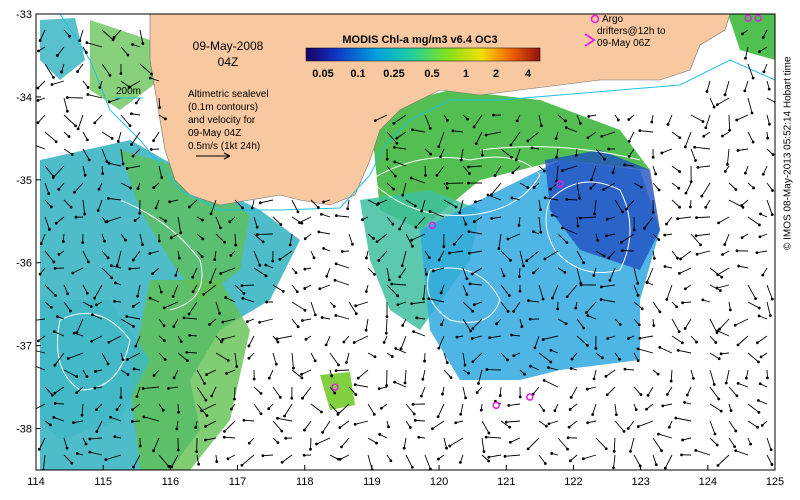 This screenshot has width=800, height=500. Describe the element at coordinates (623, 43) in the screenshot. I see `argo-legend-line-3: 09-May 06Z` at that location.